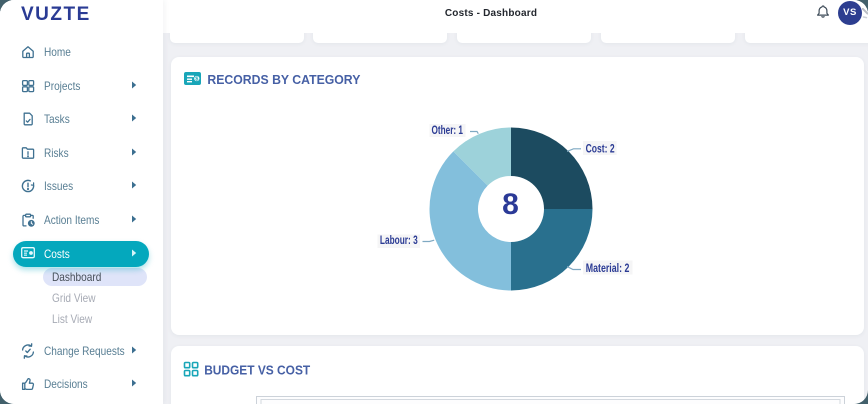 Image resolution: width=868 pixels, height=404 pixels. I want to click on svg-text: BUDGET VS COST, so click(257, 370).